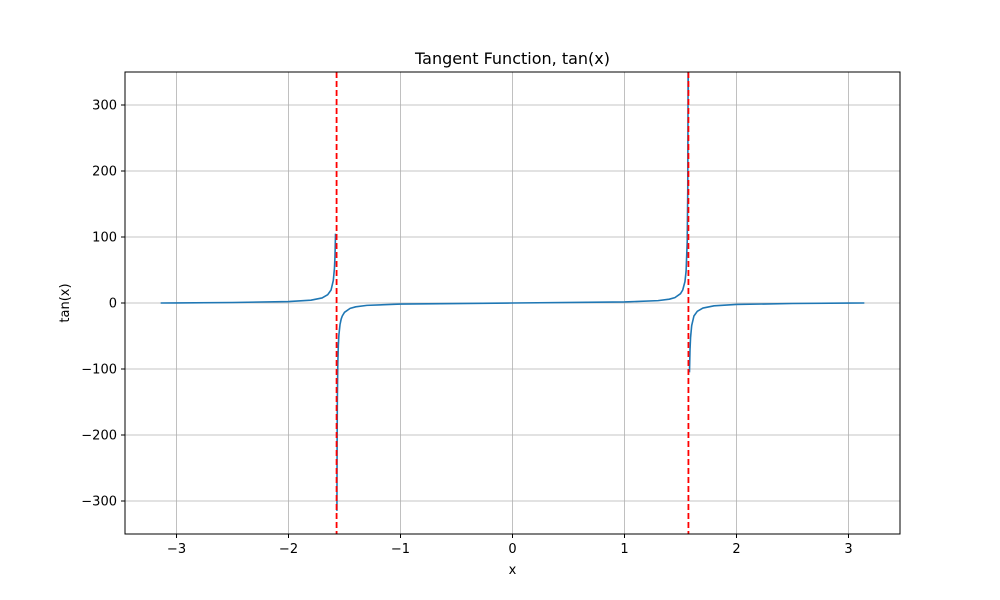  Describe the element at coordinates (176, 549) in the screenshot. I see `x-tick-label: −3` at that location.